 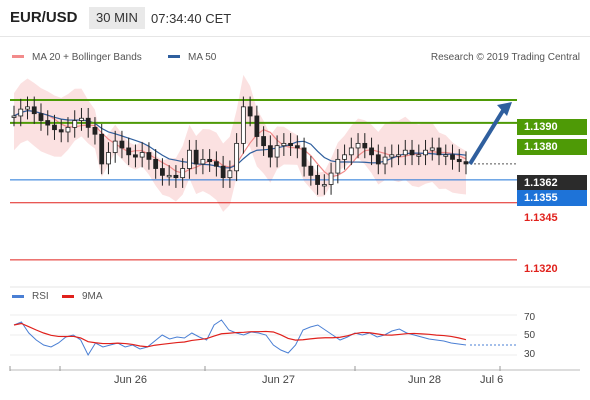 I want to click on legend-ma50: MA 50, so click(x=192, y=57).